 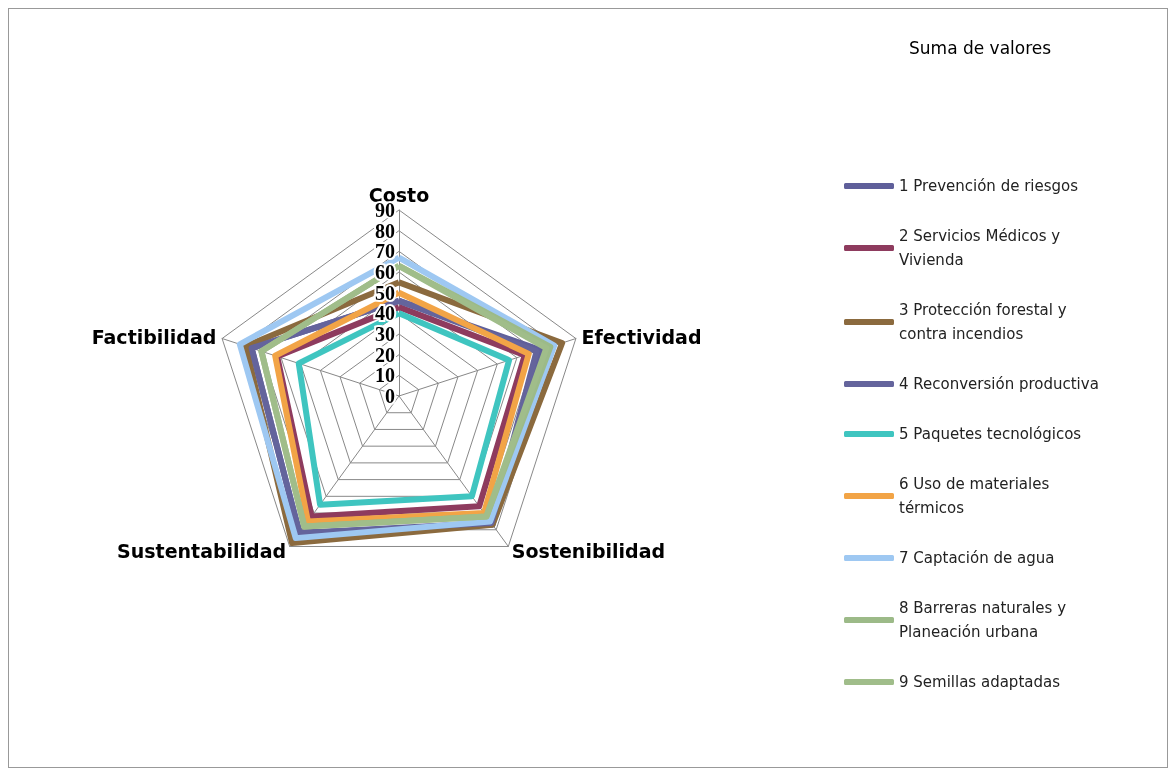 What do you see at coordinates (588, 551) in the screenshot?
I see `spoke-label: Sostenibilidad` at bounding box center [588, 551].